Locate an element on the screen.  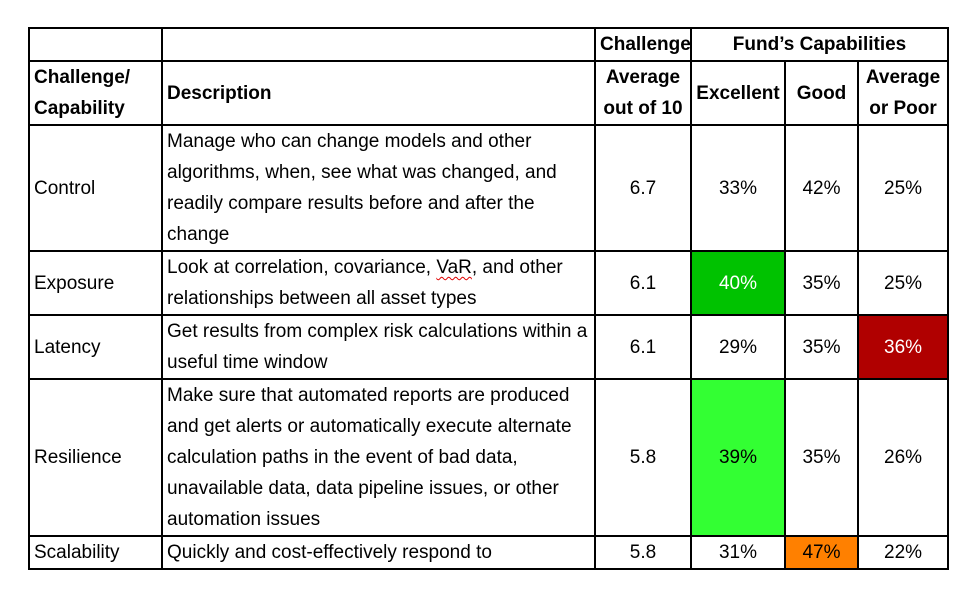
header-text: out of 10 is located at coordinates (643, 108).